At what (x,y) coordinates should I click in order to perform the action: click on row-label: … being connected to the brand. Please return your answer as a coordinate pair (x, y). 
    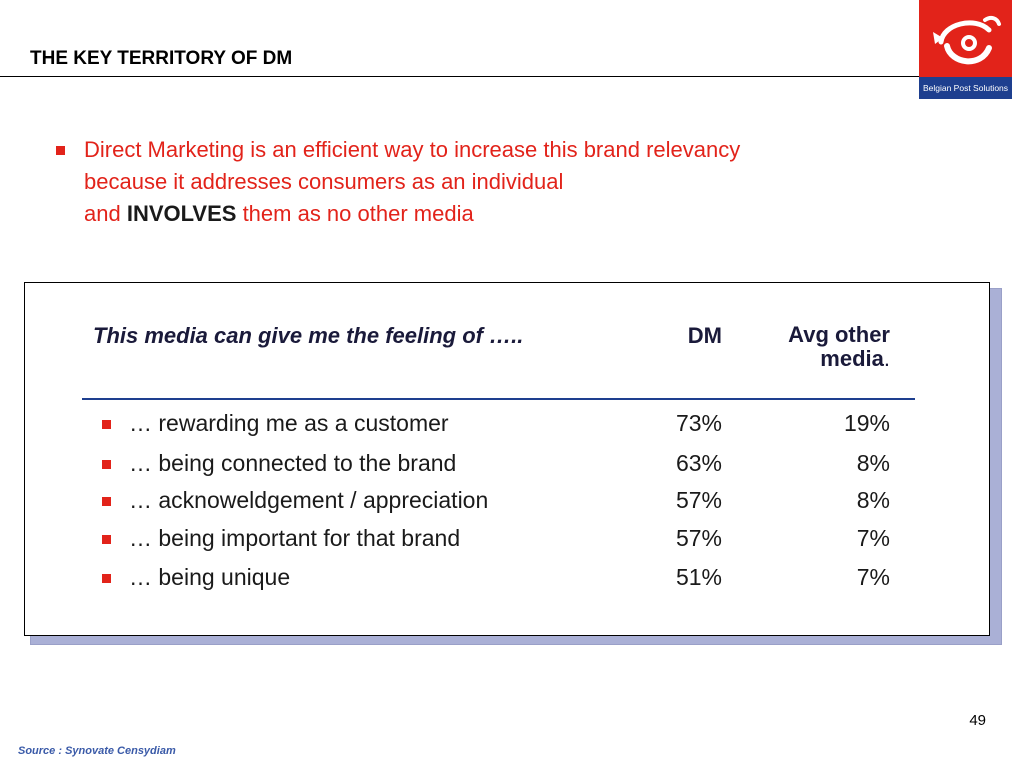
    Looking at the image, I should click on (293, 463).